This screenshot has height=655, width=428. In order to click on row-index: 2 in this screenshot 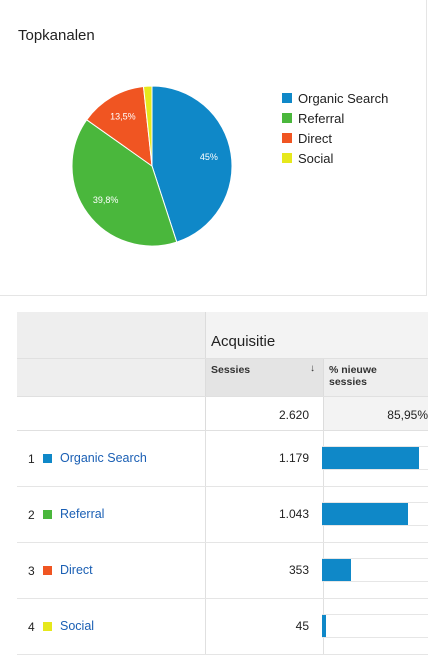, I will do `click(31, 515)`.